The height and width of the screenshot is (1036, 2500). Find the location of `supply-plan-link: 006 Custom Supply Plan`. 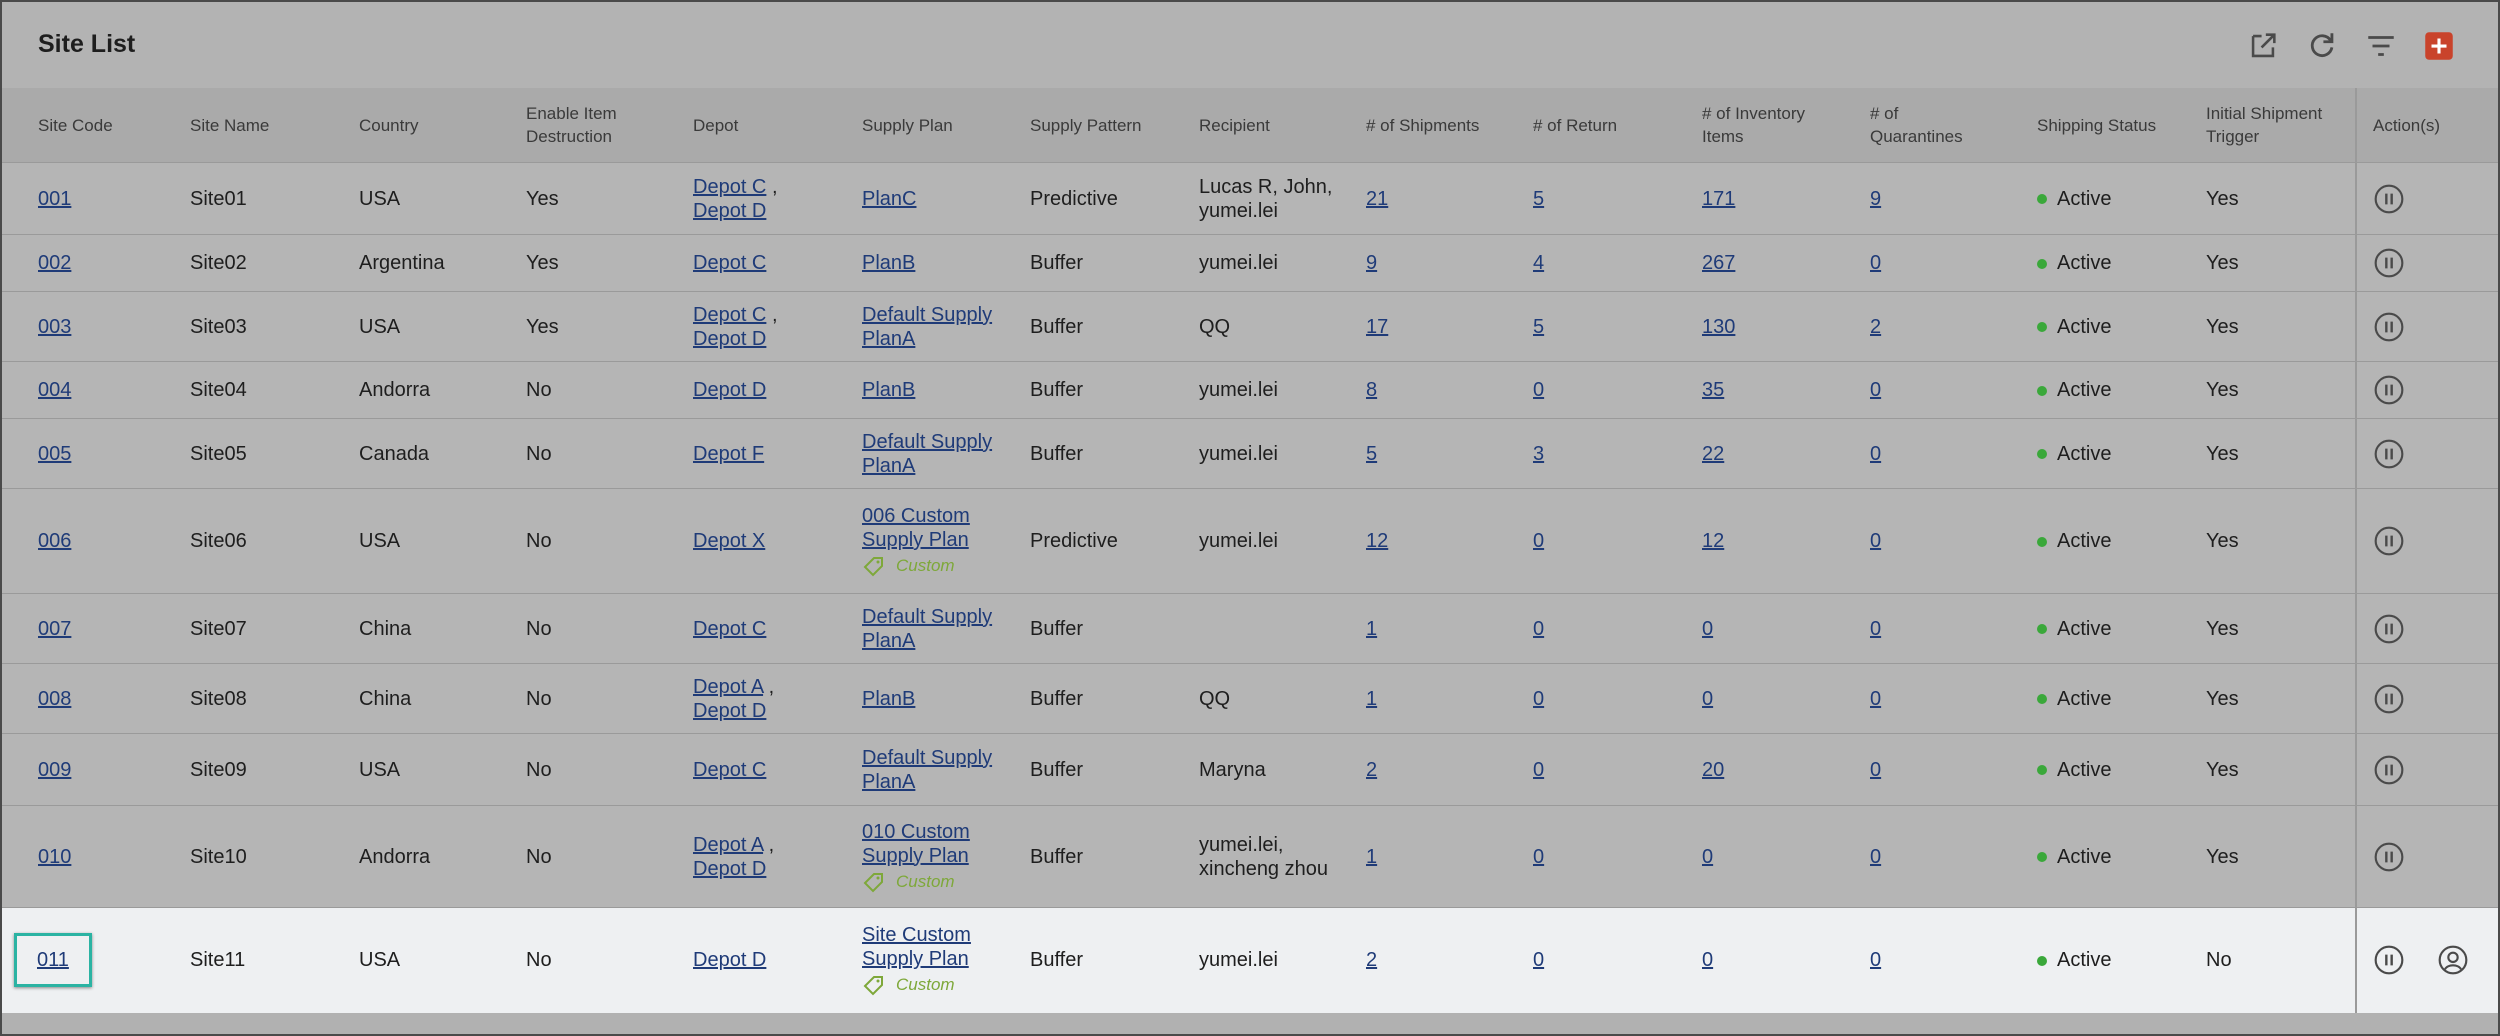

supply-plan-link: 006 Custom Supply Plan is located at coordinates (916, 528).